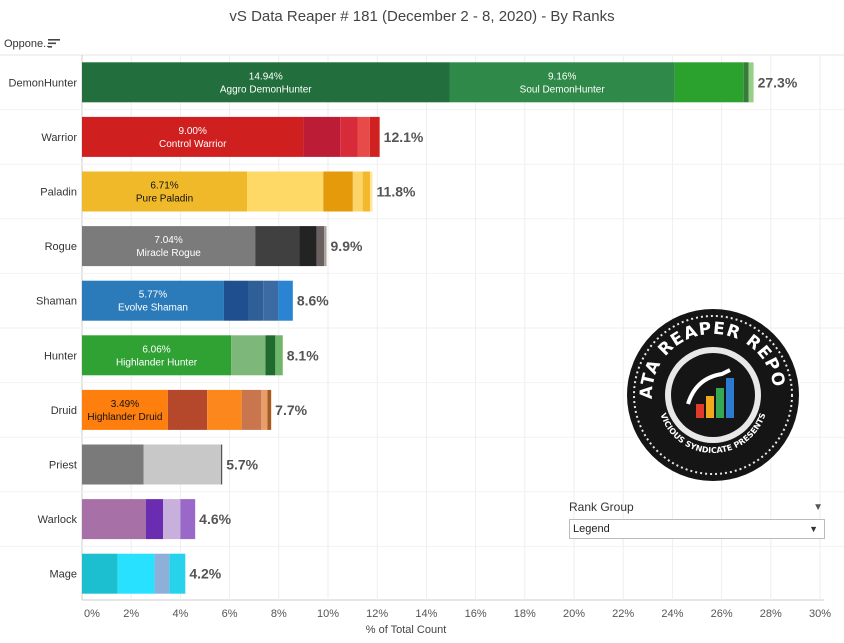  Describe the element at coordinates (778, 82) in the screenshot. I see `bar-total-label: 27.3%` at that location.